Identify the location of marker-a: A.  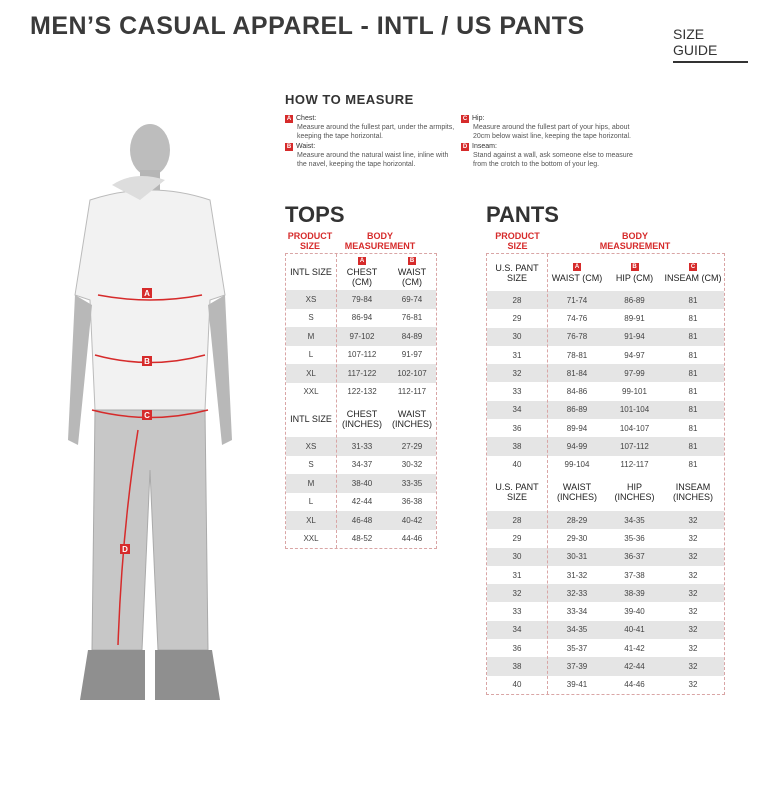
(147, 293).